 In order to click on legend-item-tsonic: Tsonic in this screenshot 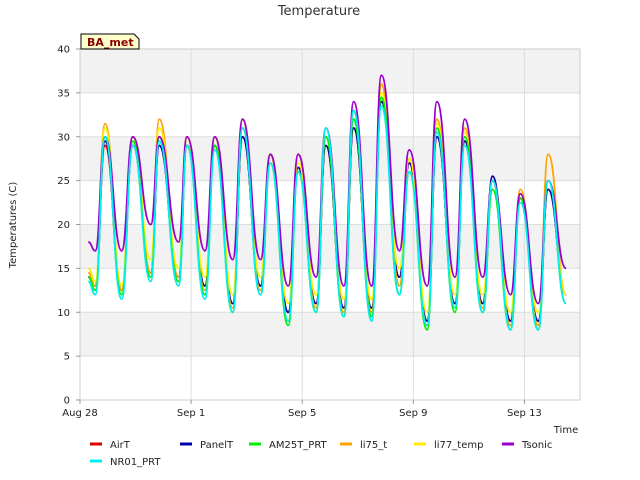, I will do `click(527, 445)`.